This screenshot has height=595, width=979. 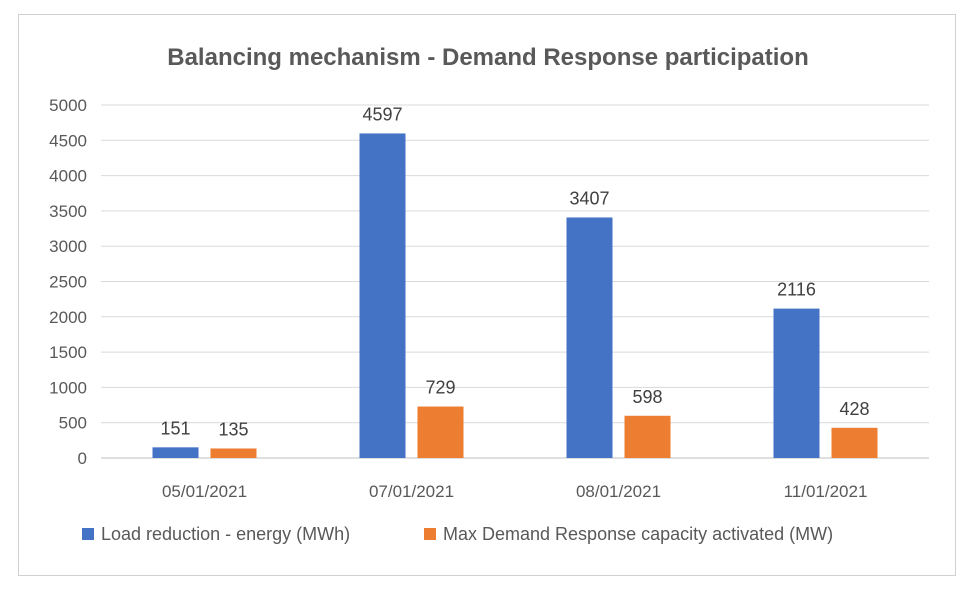 I want to click on y-tick-label: 5000, so click(x=68, y=105).